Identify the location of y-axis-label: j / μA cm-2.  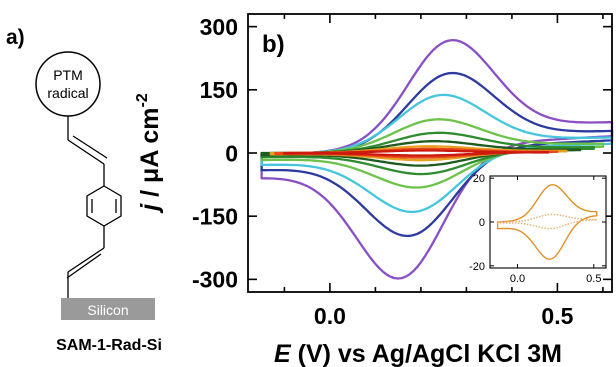
(149, 153).